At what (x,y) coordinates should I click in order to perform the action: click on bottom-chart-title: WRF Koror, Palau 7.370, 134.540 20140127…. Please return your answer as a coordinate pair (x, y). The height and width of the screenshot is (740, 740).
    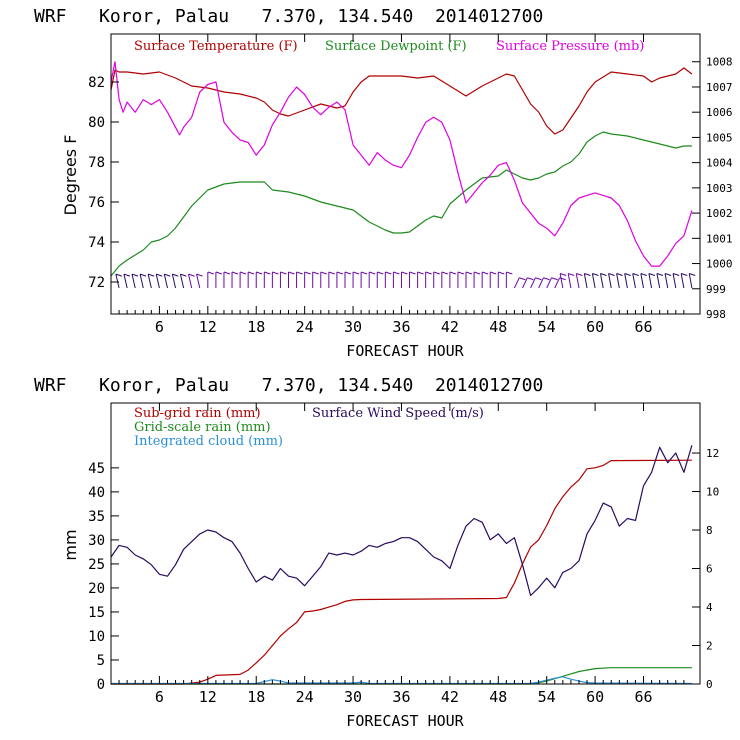
    Looking at the image, I should click on (288, 385).